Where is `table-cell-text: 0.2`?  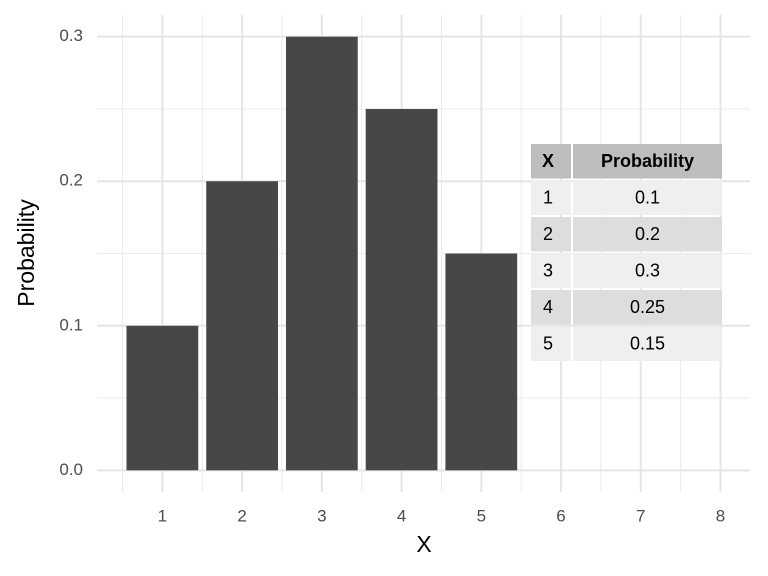 table-cell-text: 0.2 is located at coordinates (647, 234).